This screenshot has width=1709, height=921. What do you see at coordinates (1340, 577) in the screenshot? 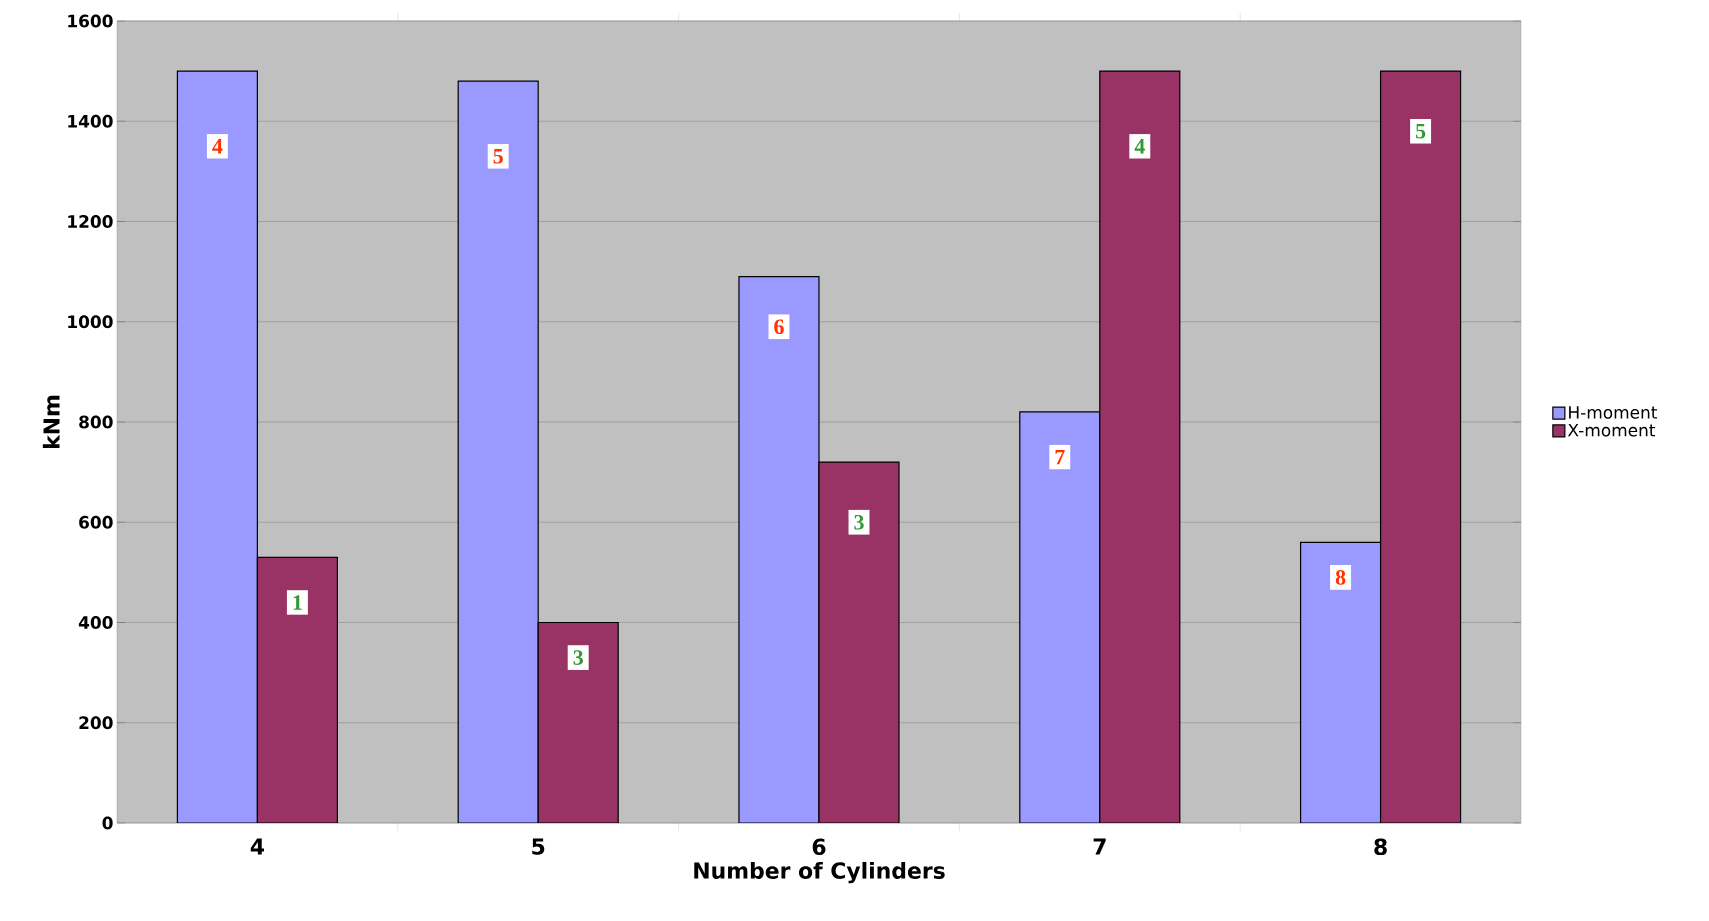
I see `annotation: 8` at bounding box center [1340, 577].